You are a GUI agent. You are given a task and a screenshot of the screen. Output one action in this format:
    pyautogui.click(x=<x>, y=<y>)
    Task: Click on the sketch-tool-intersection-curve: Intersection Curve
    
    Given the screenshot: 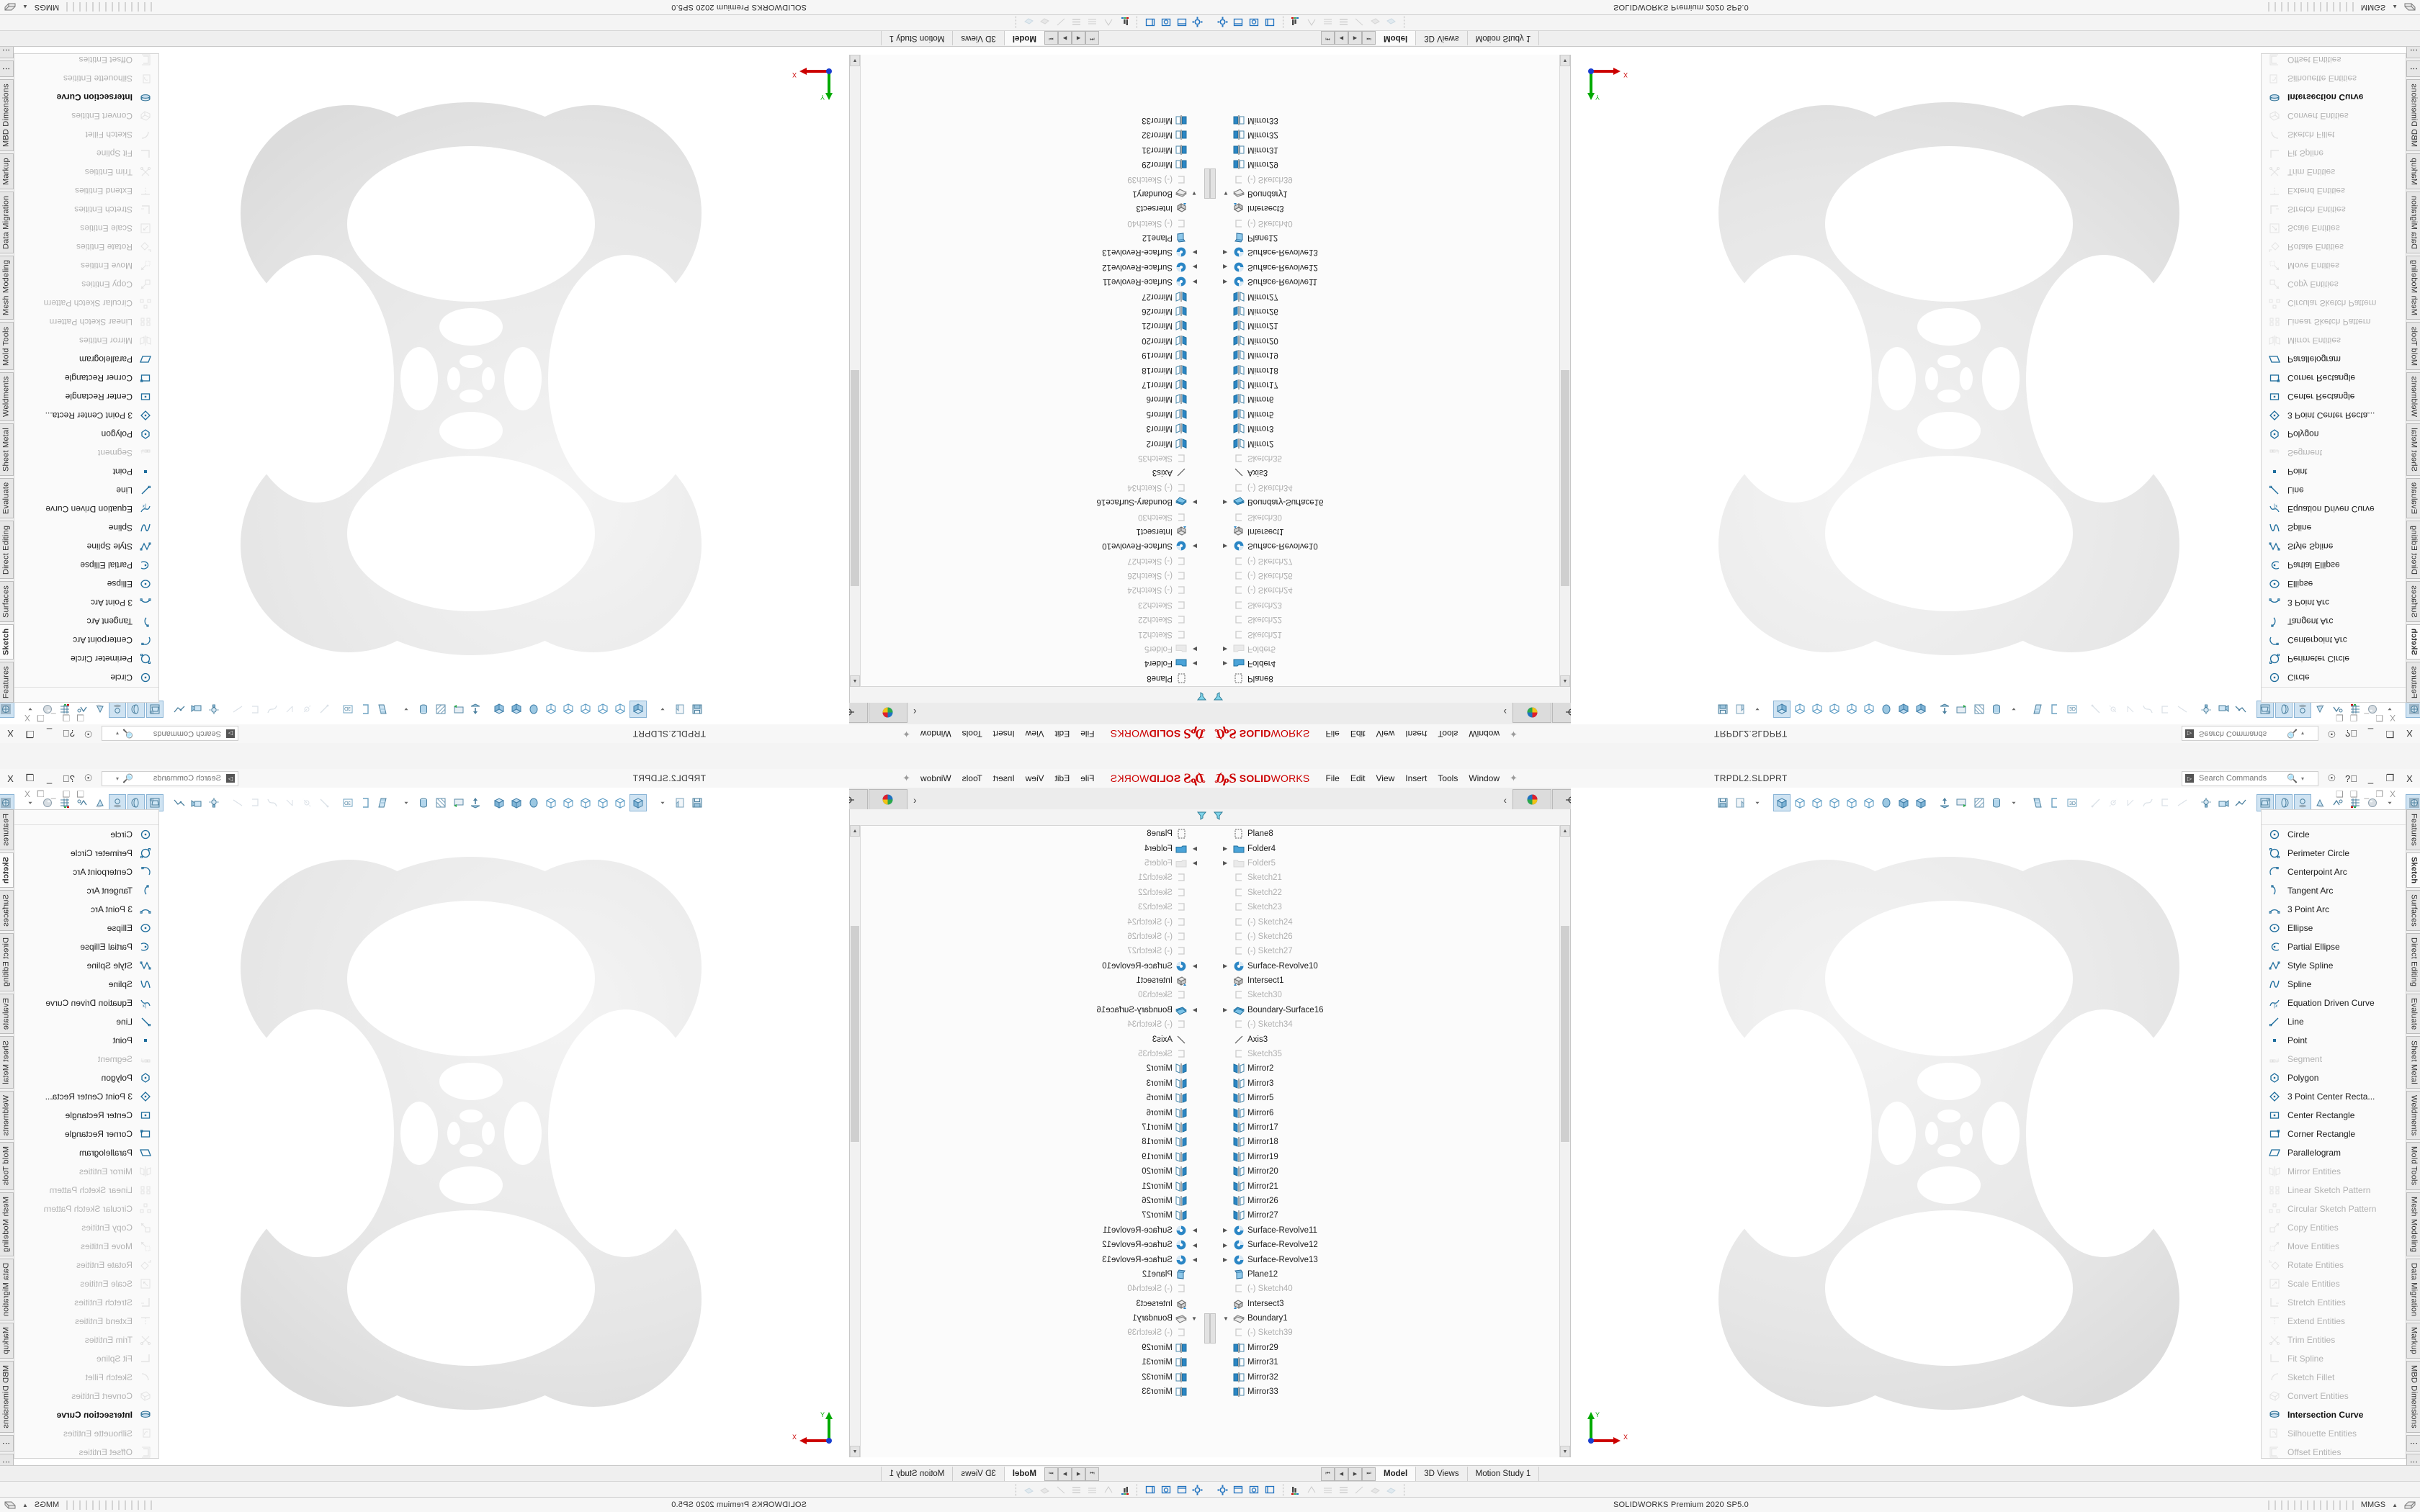 What is the action you would take?
    pyautogui.click(x=2334, y=97)
    